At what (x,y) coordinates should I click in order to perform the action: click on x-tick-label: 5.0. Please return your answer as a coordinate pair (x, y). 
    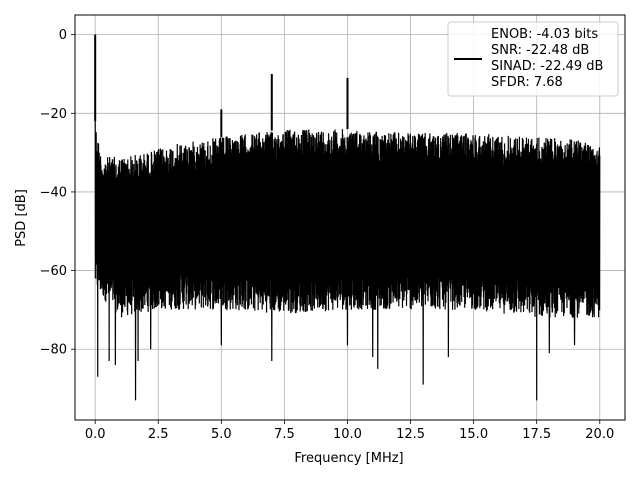
    Looking at the image, I should click on (221, 434).